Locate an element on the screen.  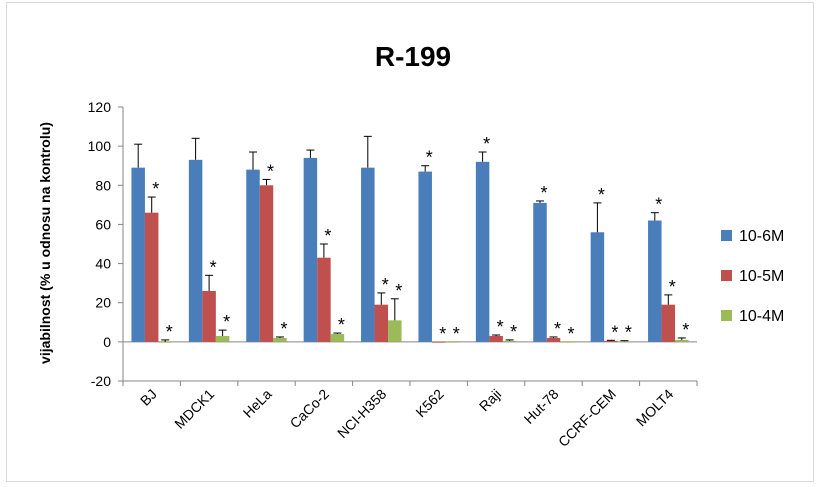
legend-label: 10-5M is located at coordinates (761, 276).